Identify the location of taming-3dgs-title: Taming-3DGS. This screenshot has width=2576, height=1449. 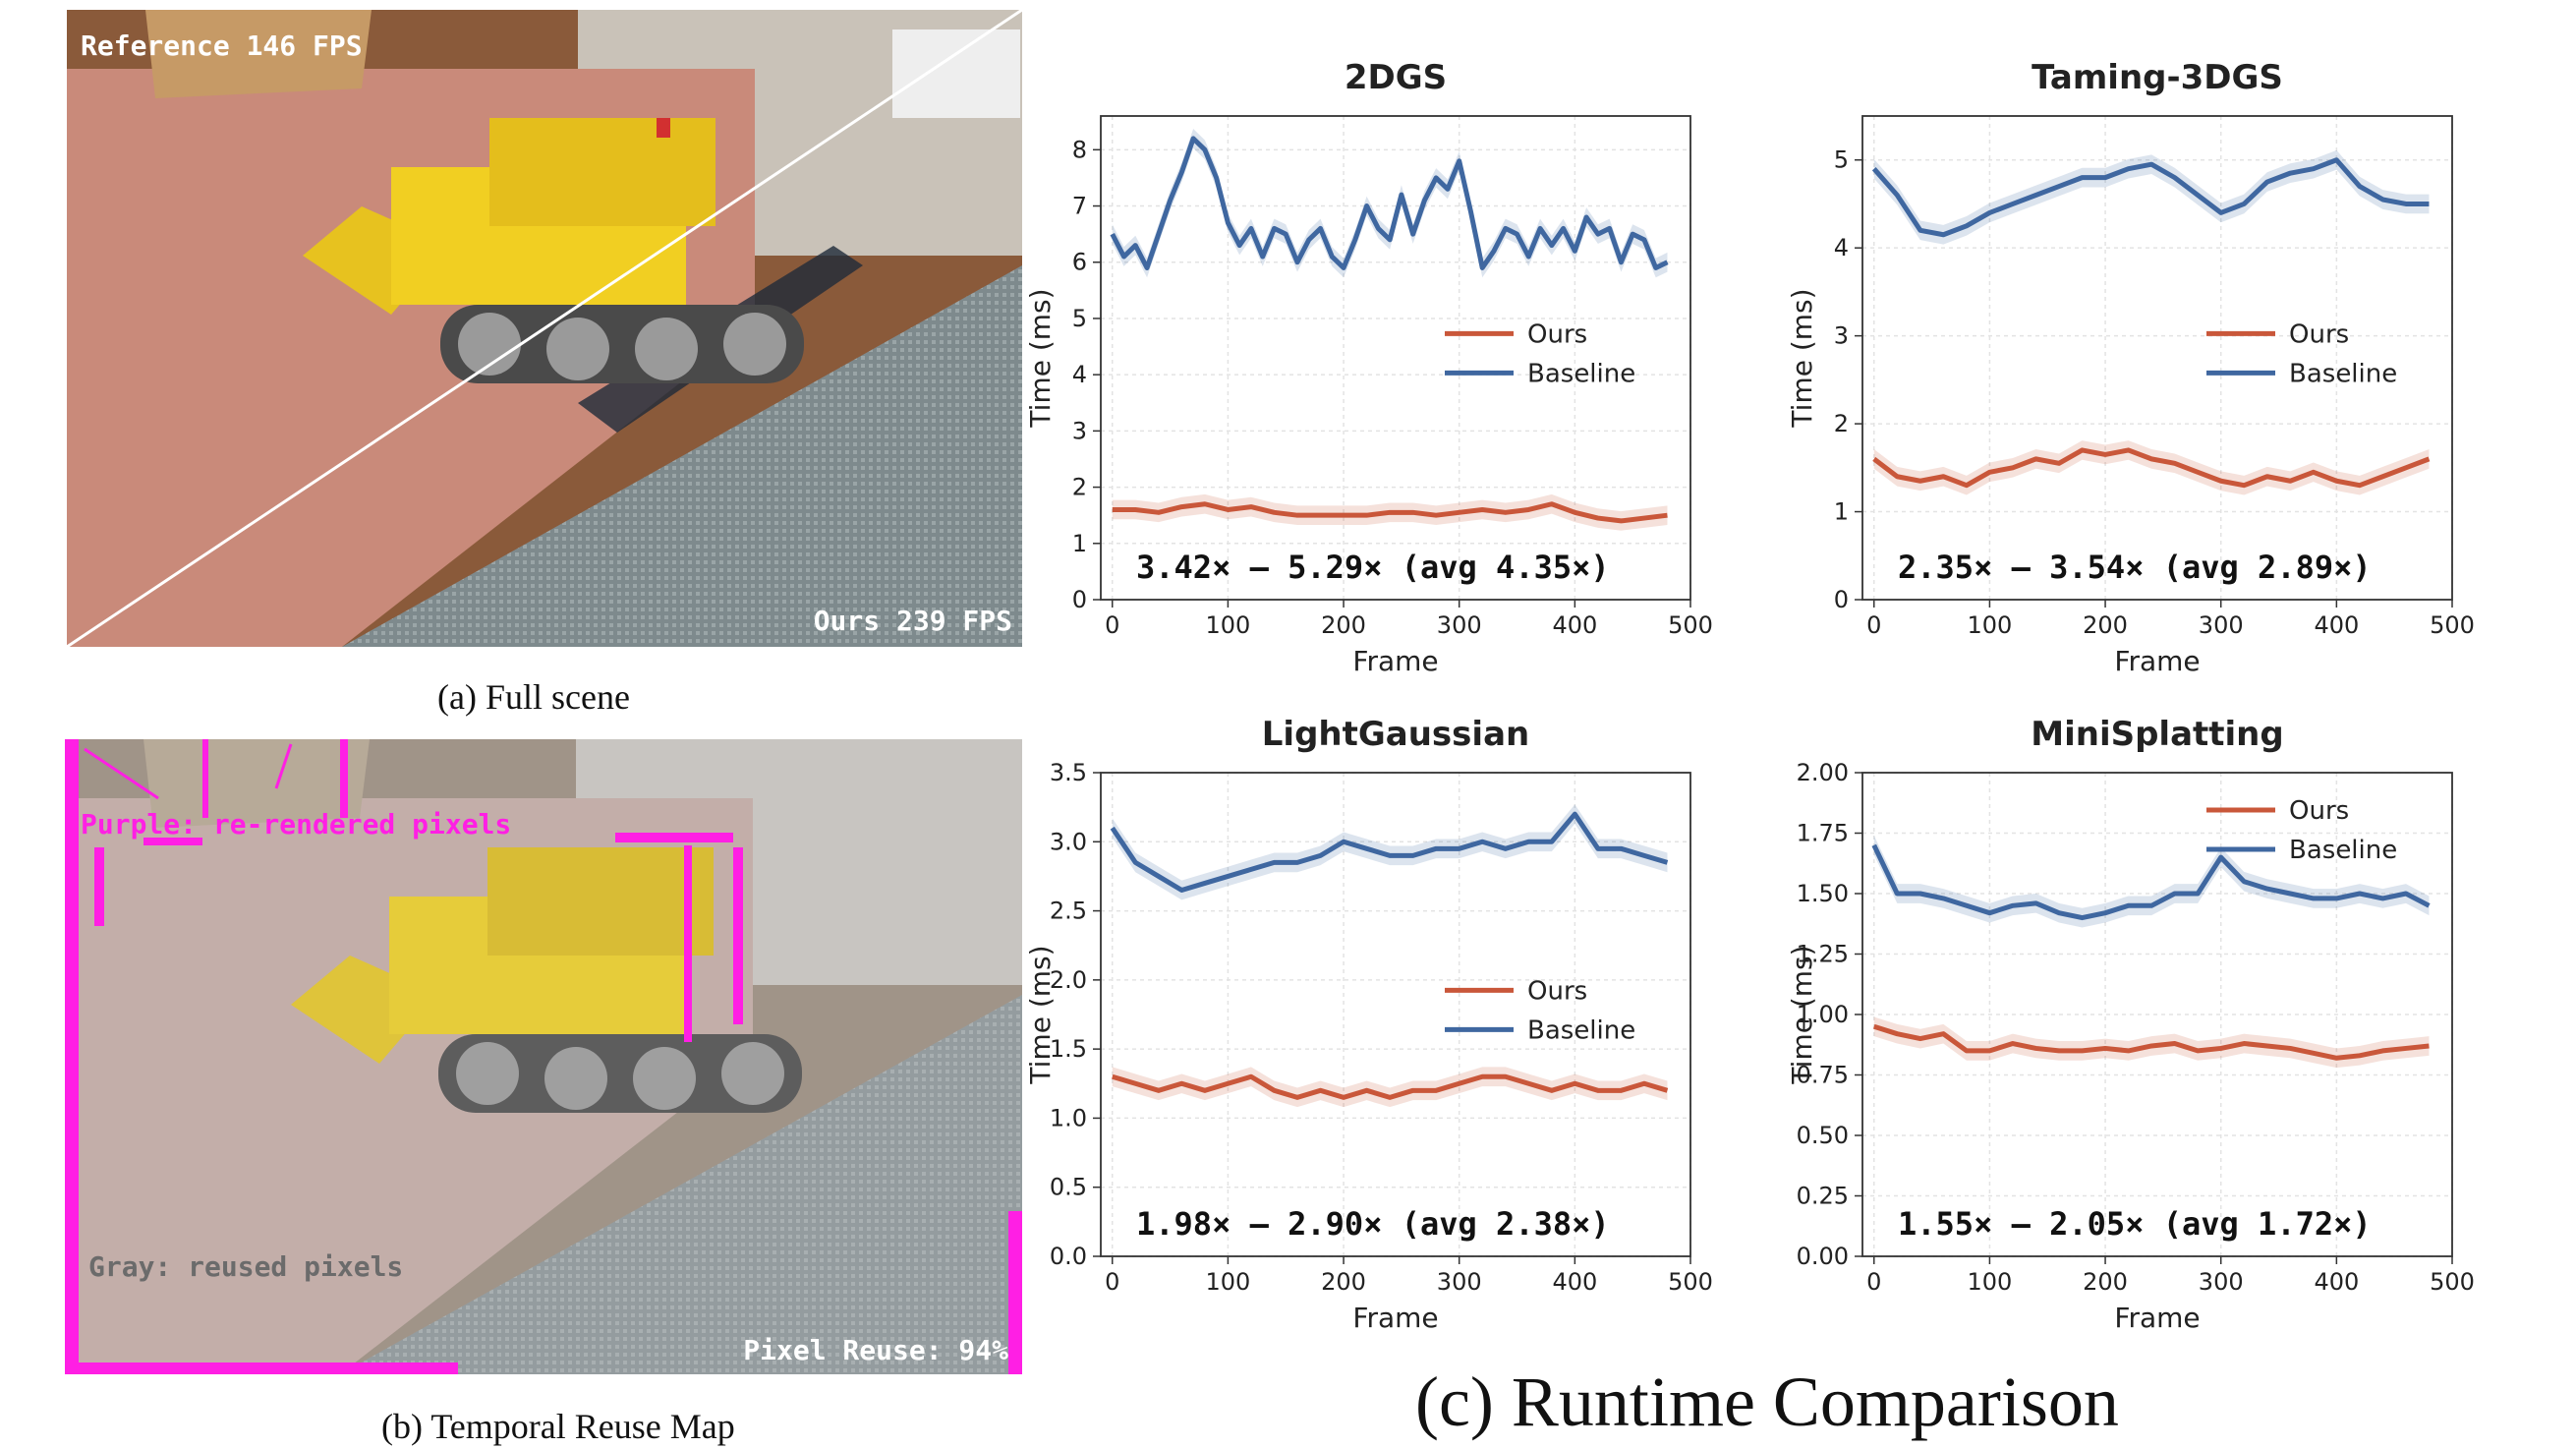
(2158, 77).